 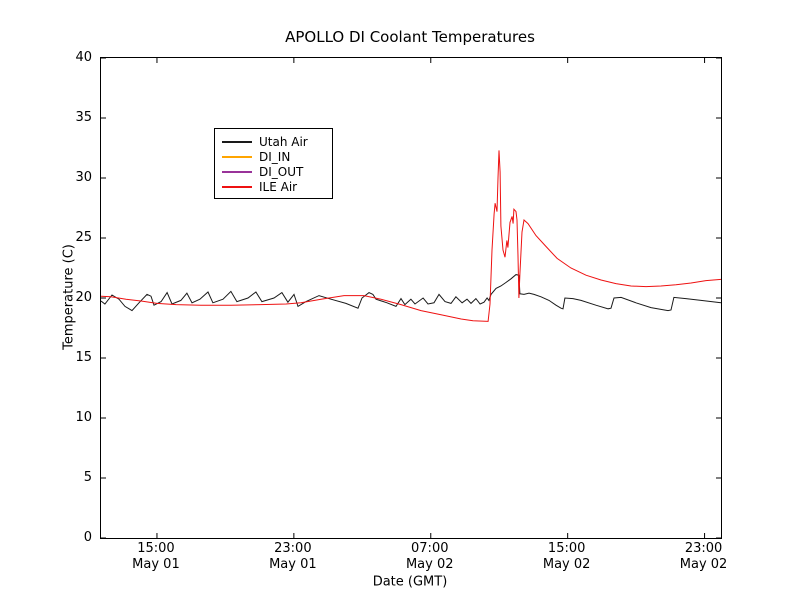 What do you see at coordinates (430, 548) in the screenshot?
I see `x-tick-time: 07:00` at bounding box center [430, 548].